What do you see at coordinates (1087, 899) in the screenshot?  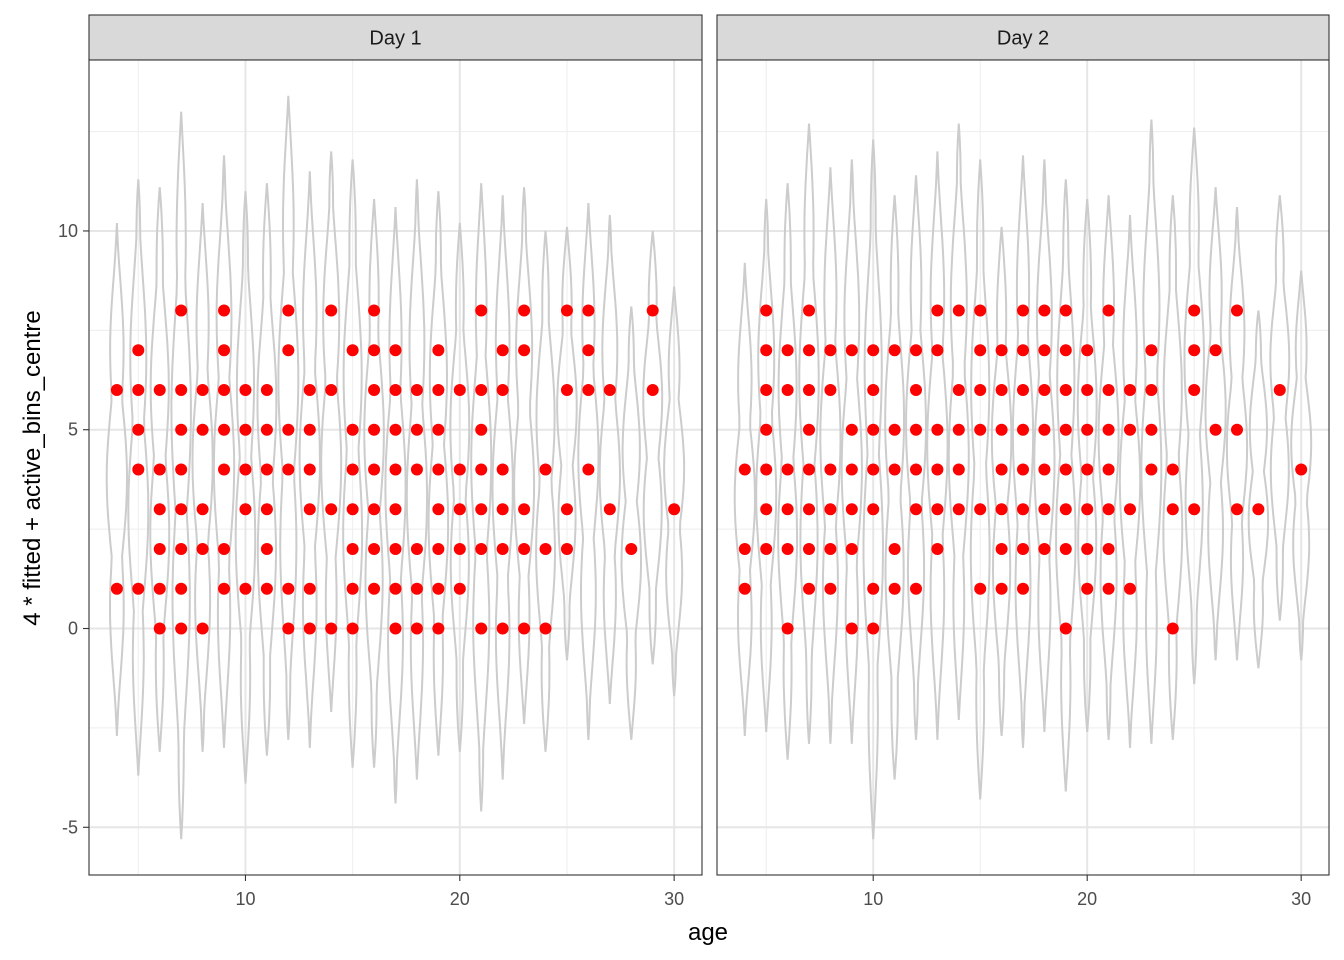 I see `x-tick-label: 20` at bounding box center [1087, 899].